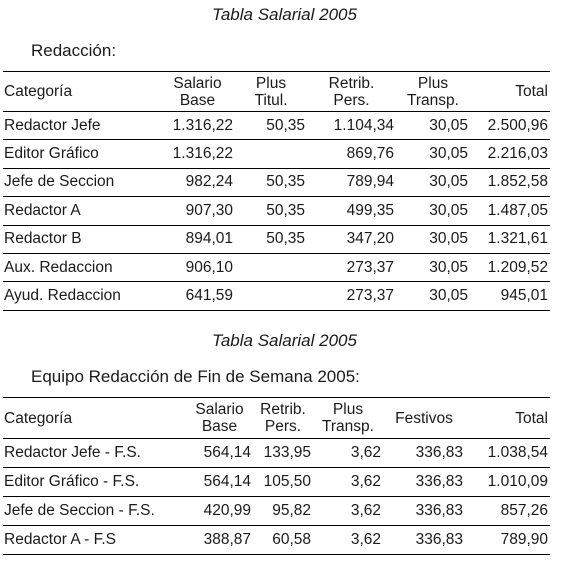 This screenshot has height=572, width=569. Describe the element at coordinates (283, 453) in the screenshot. I see `table-cell: 133,95` at that location.